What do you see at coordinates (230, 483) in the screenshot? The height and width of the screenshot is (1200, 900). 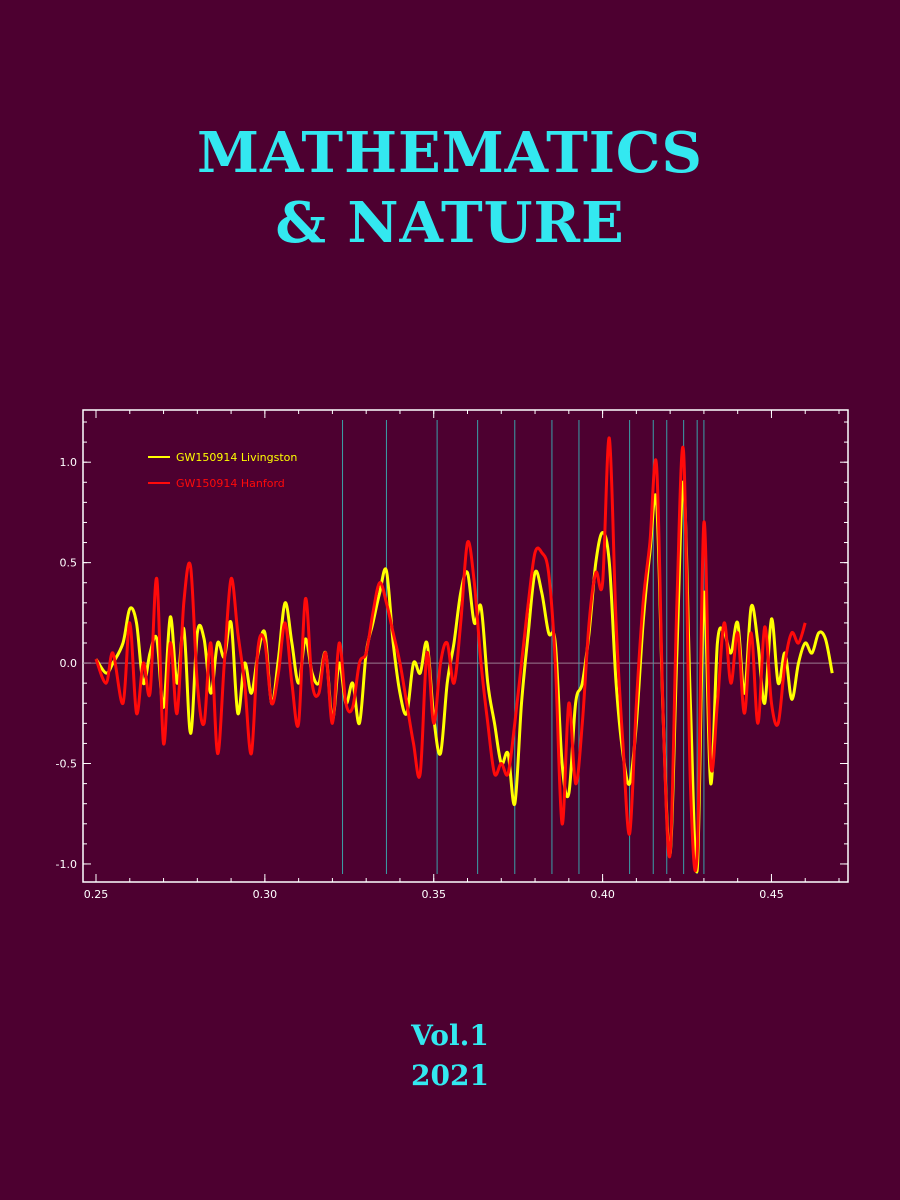 I see `legend-label: GW150914 Hanford` at bounding box center [230, 483].